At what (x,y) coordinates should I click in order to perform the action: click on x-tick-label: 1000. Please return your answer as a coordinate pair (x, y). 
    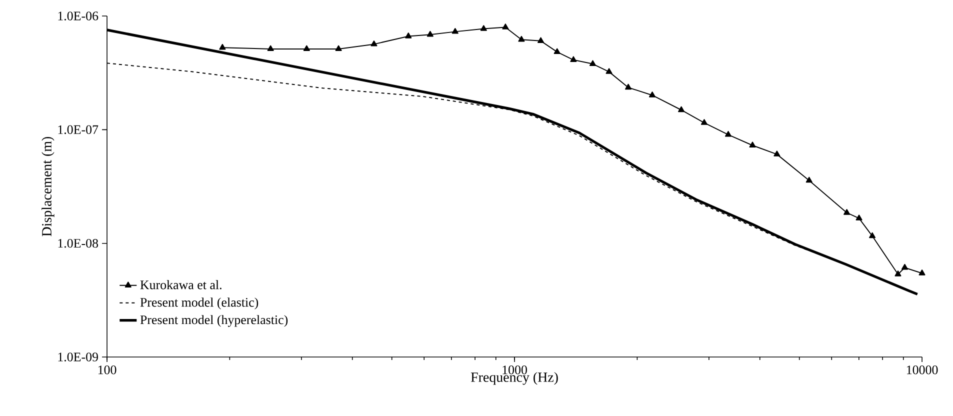
    Looking at the image, I should click on (514, 370).